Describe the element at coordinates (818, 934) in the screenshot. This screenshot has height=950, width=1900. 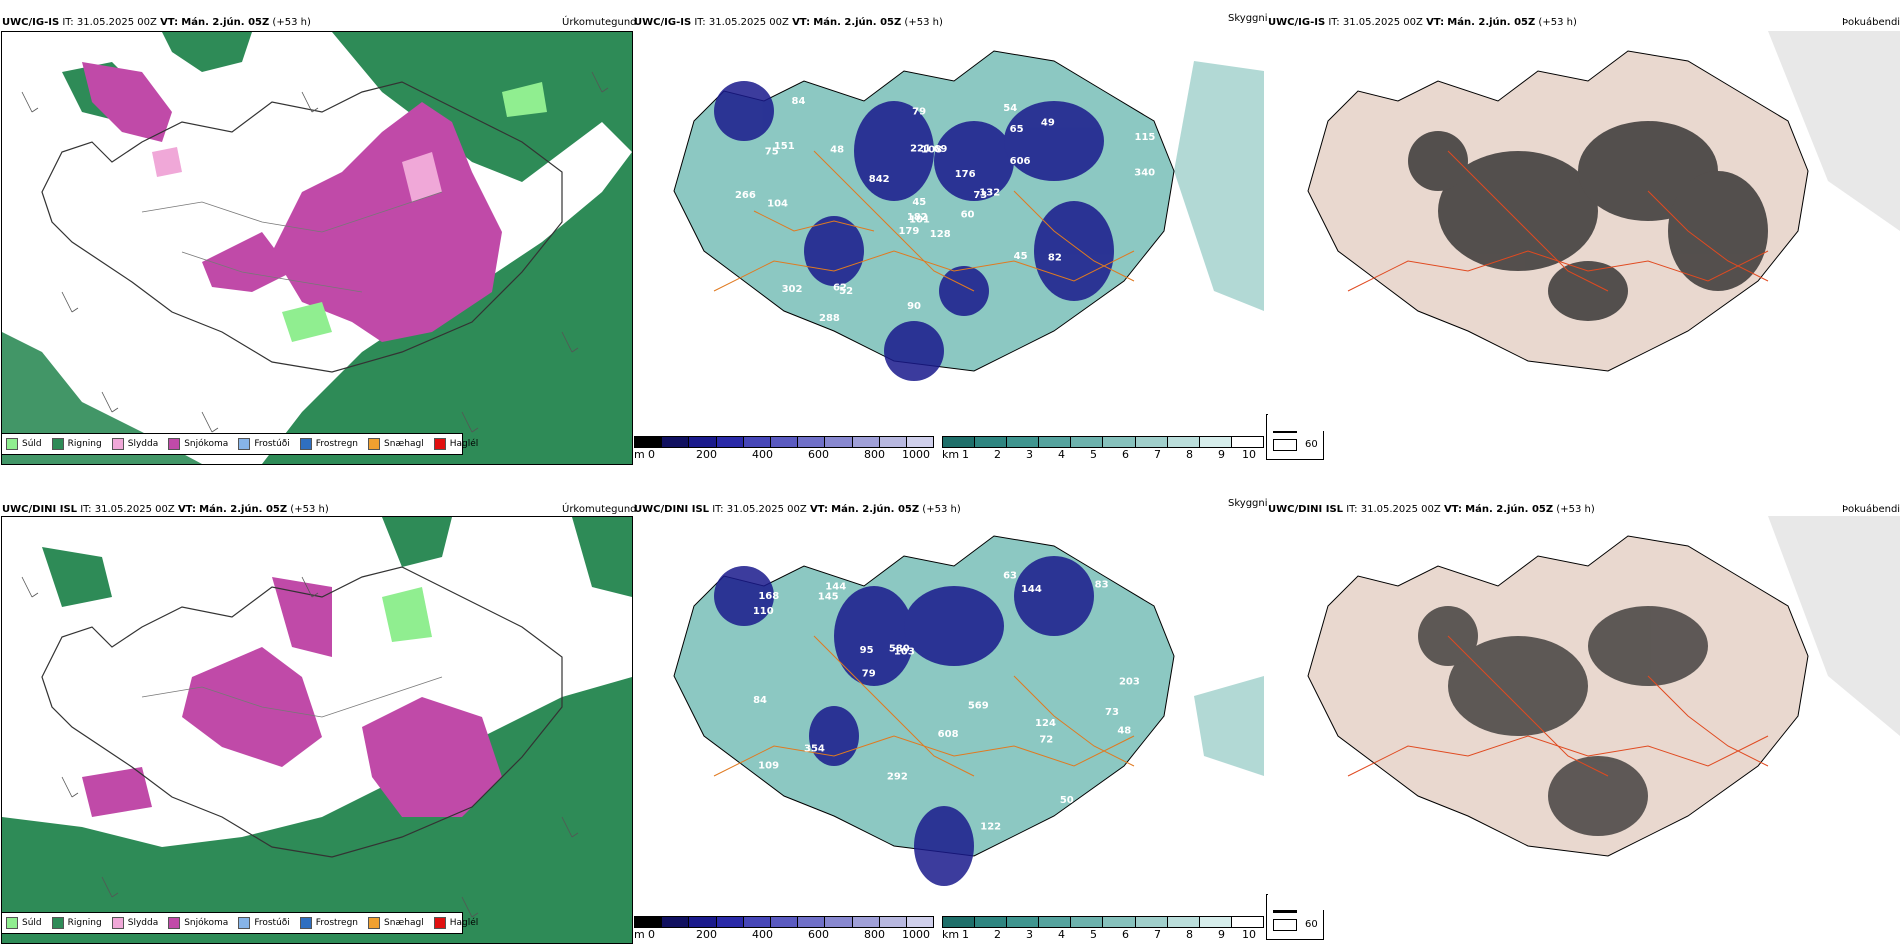
I see `height-tick: 600` at that location.